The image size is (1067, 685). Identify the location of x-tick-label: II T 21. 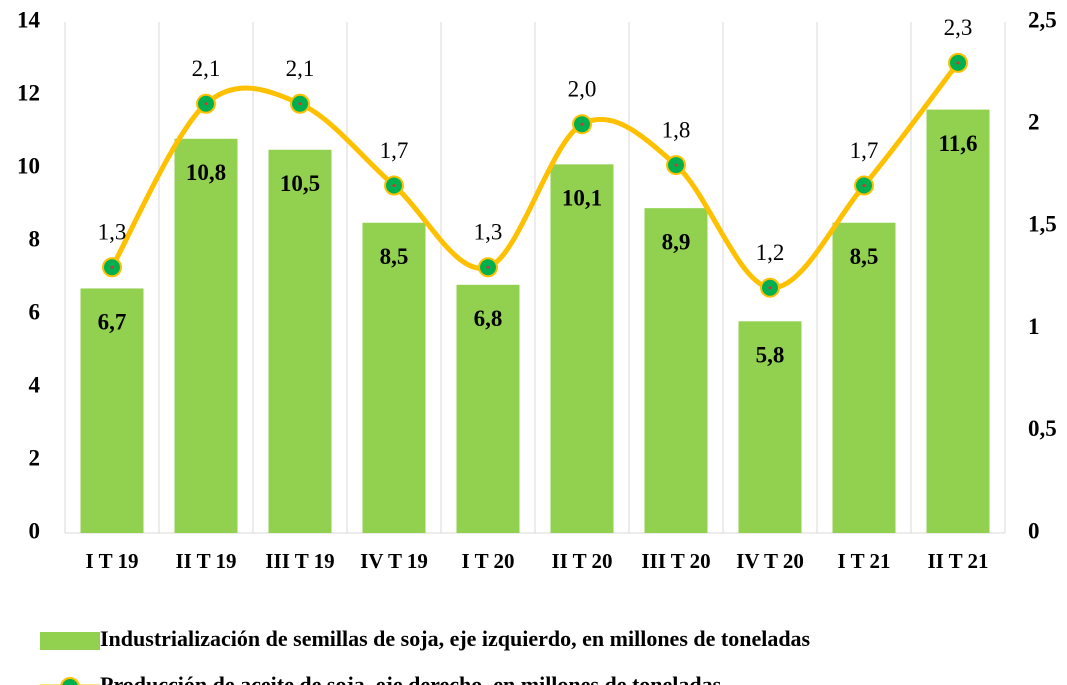
(957, 561).